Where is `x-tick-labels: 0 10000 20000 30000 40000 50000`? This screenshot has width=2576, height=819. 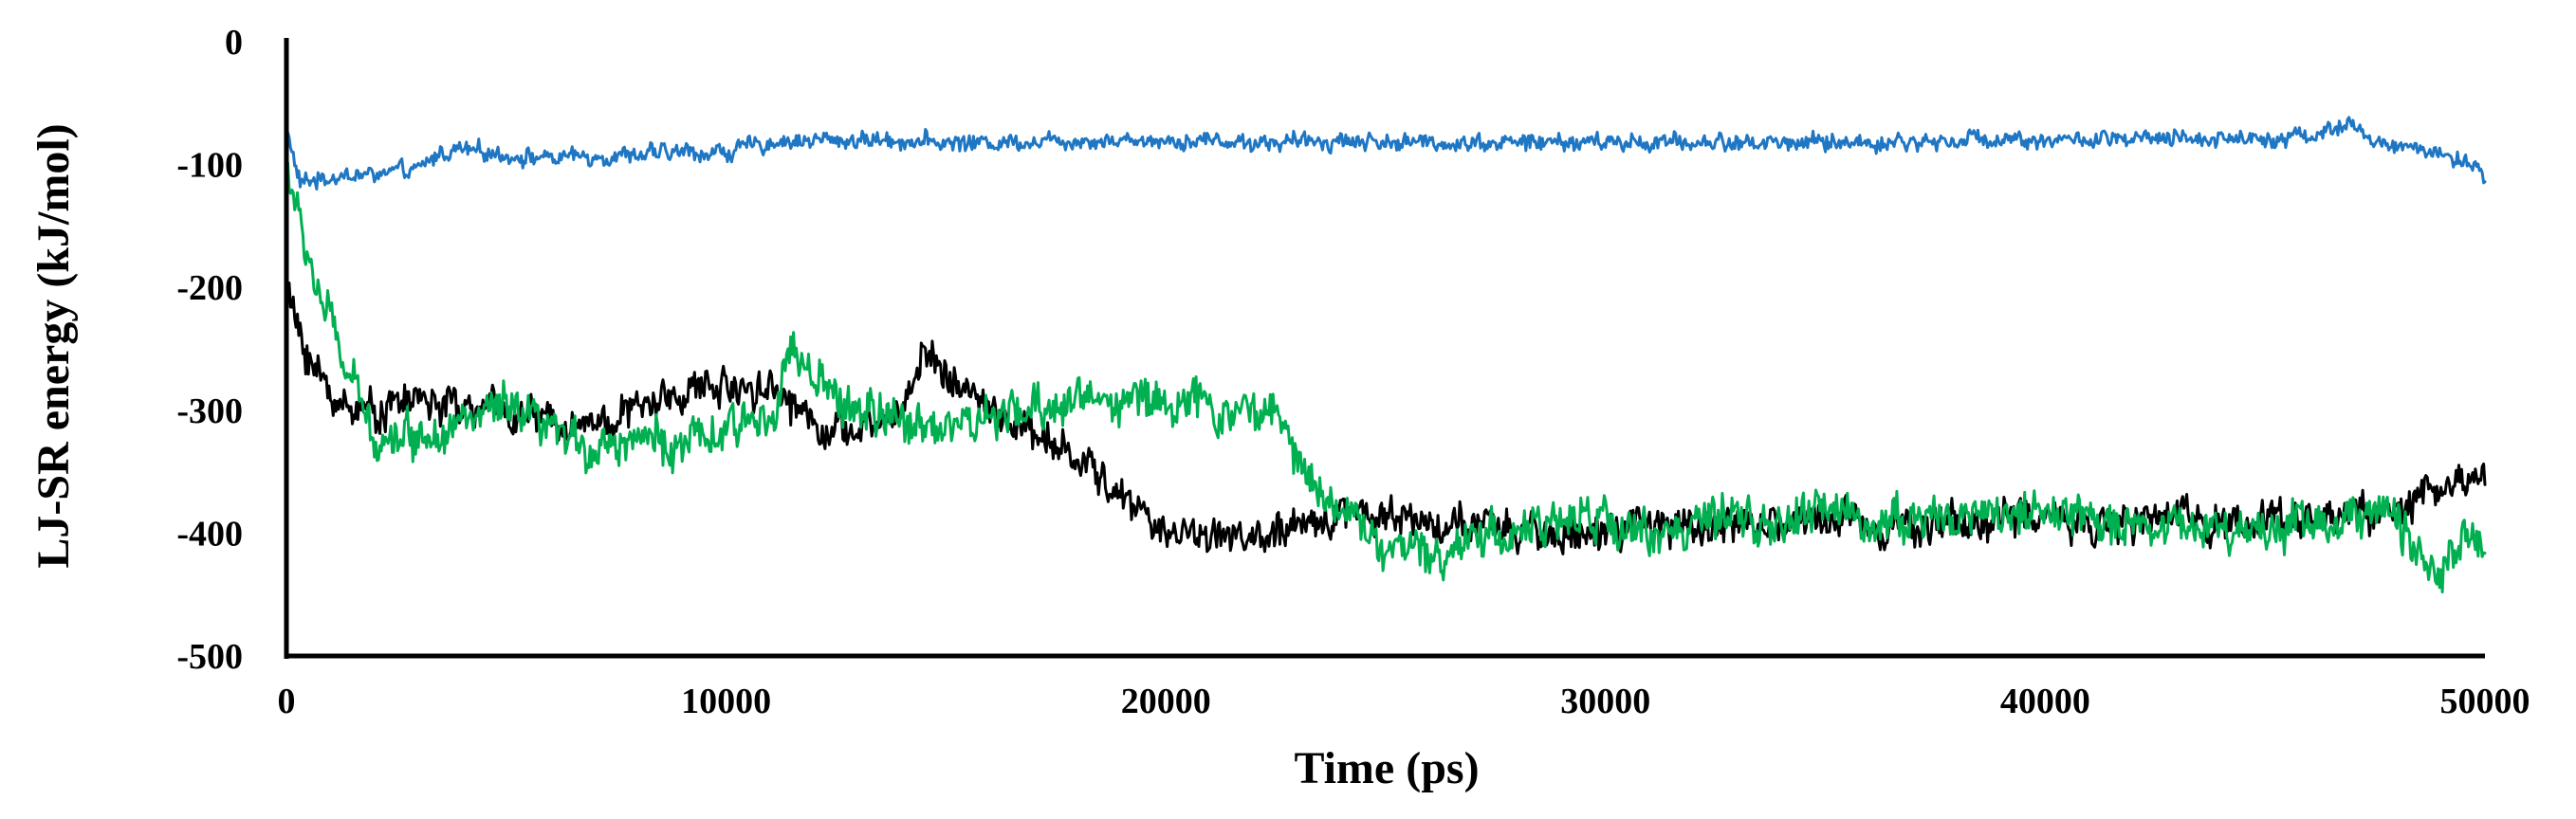 x-tick-labels: 0 10000 20000 30000 40000 50000 is located at coordinates (1404, 701).